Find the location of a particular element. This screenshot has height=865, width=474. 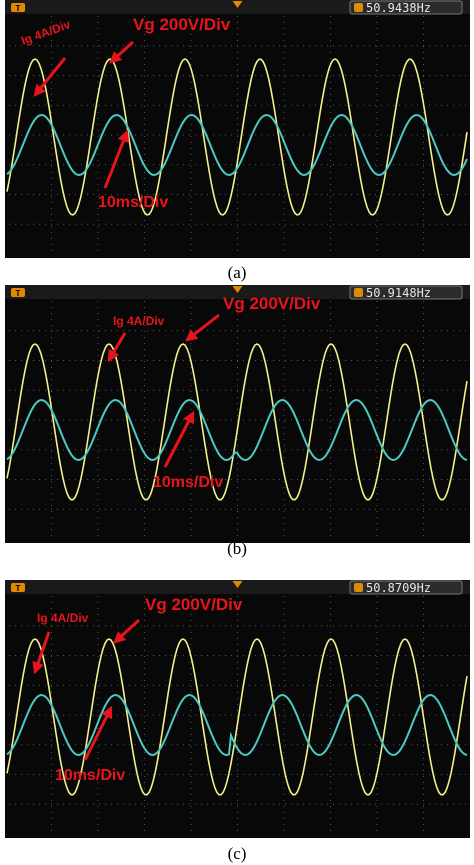

panel-caption: (a) is located at coordinates (237, 272).